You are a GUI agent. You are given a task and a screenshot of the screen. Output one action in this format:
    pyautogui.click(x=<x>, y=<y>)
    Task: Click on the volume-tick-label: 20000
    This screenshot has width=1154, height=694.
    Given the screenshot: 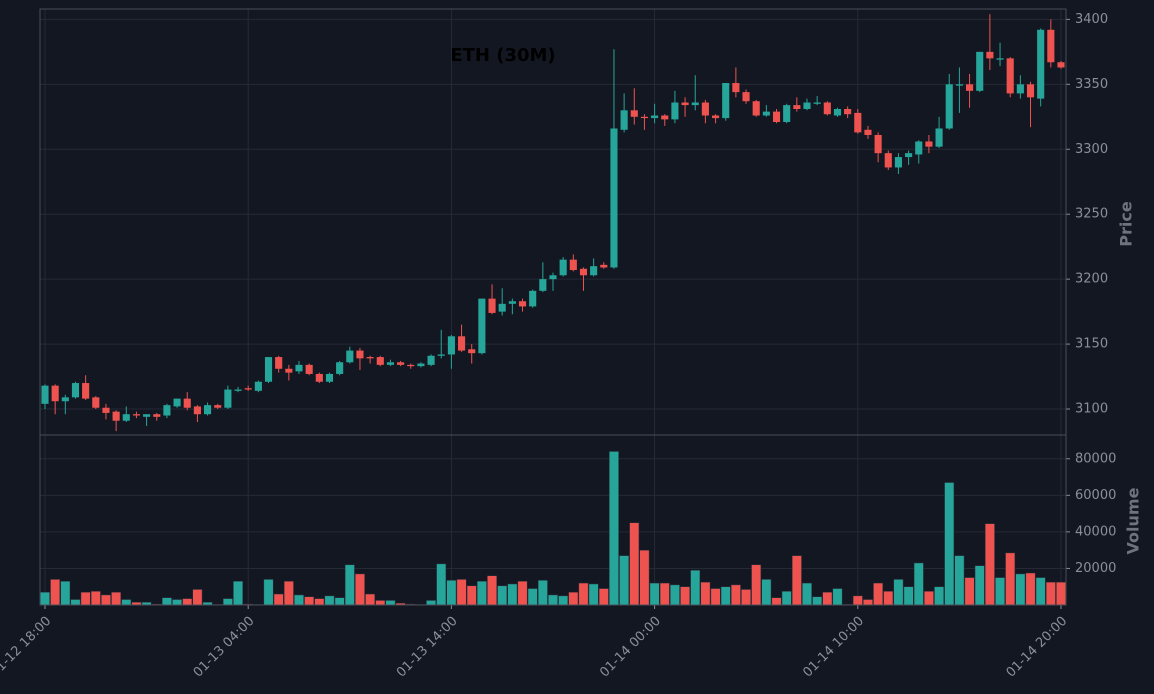 What is the action you would take?
    pyautogui.click(x=1095, y=568)
    